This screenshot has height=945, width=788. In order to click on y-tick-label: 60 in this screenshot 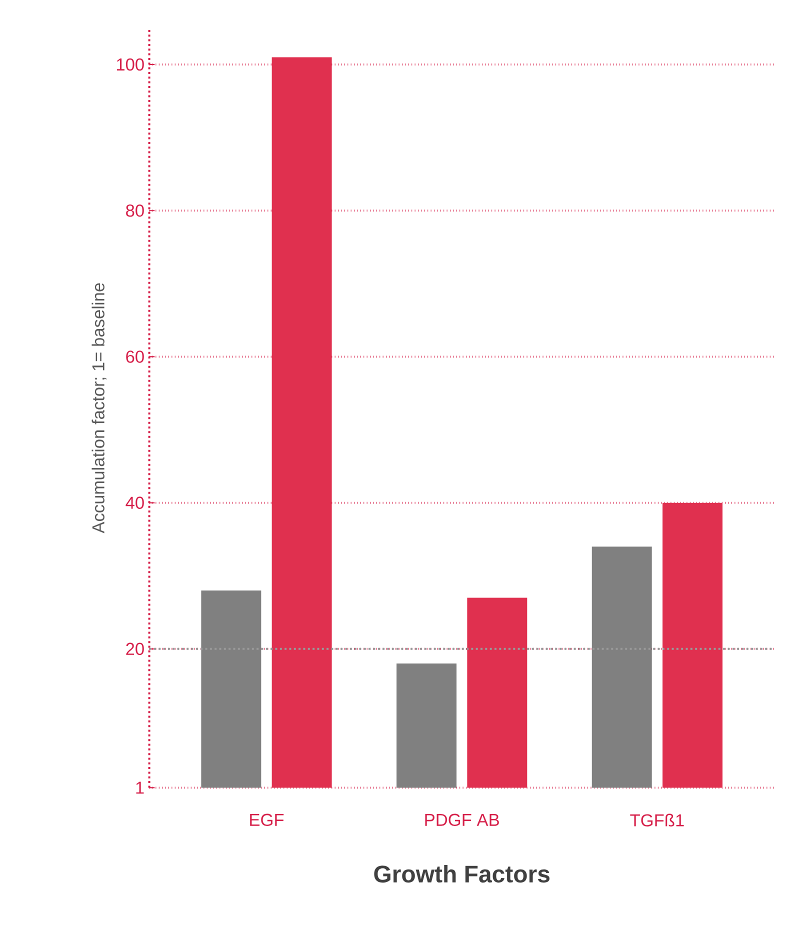, I will do `click(135, 356)`.